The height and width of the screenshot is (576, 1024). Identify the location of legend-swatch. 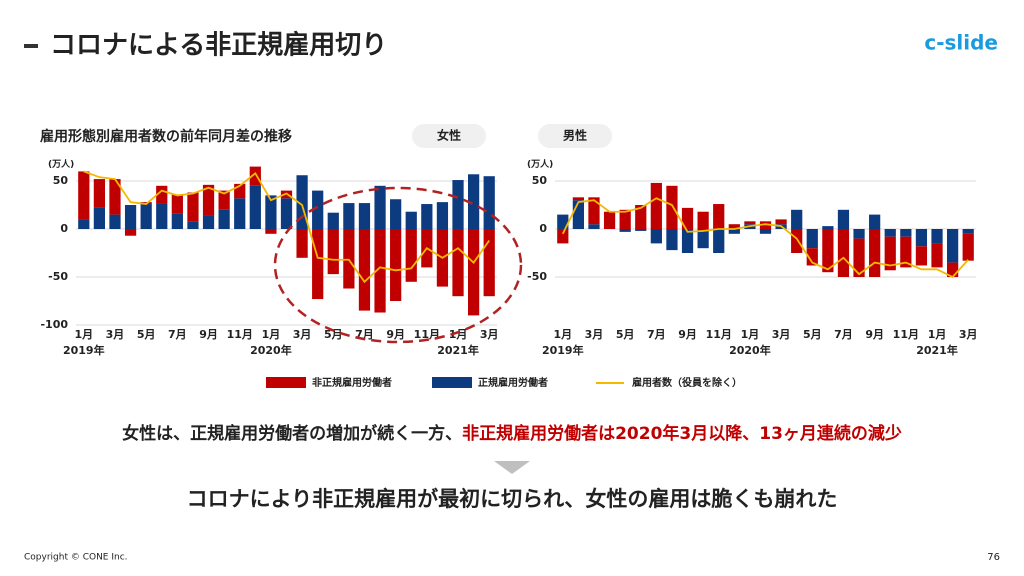
(286, 382).